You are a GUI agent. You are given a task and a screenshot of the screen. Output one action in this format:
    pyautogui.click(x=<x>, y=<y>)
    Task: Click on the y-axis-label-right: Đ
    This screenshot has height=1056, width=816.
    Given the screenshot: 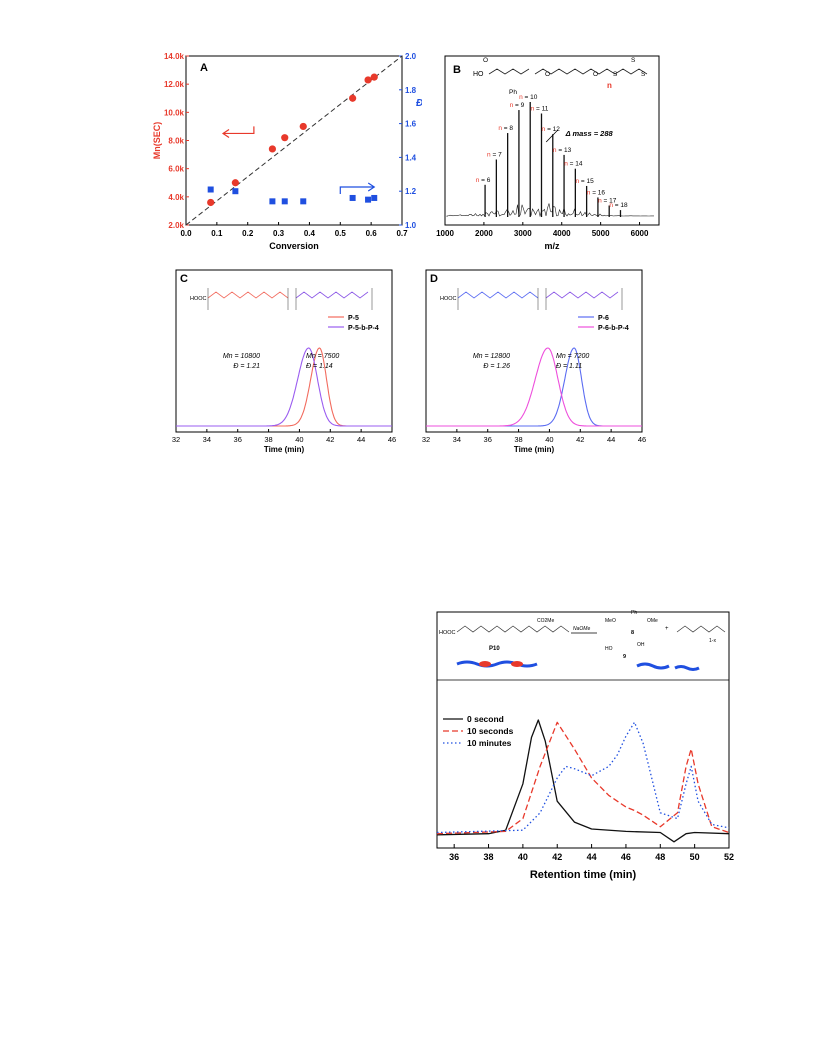 What is the action you would take?
    pyautogui.click(x=419, y=103)
    